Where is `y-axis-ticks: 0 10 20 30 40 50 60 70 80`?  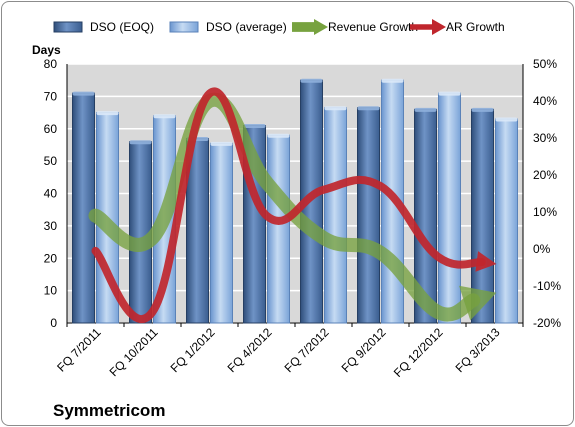
y-axis-ticks: 0 10 20 30 40 50 60 70 80 is located at coordinates (51, 193).